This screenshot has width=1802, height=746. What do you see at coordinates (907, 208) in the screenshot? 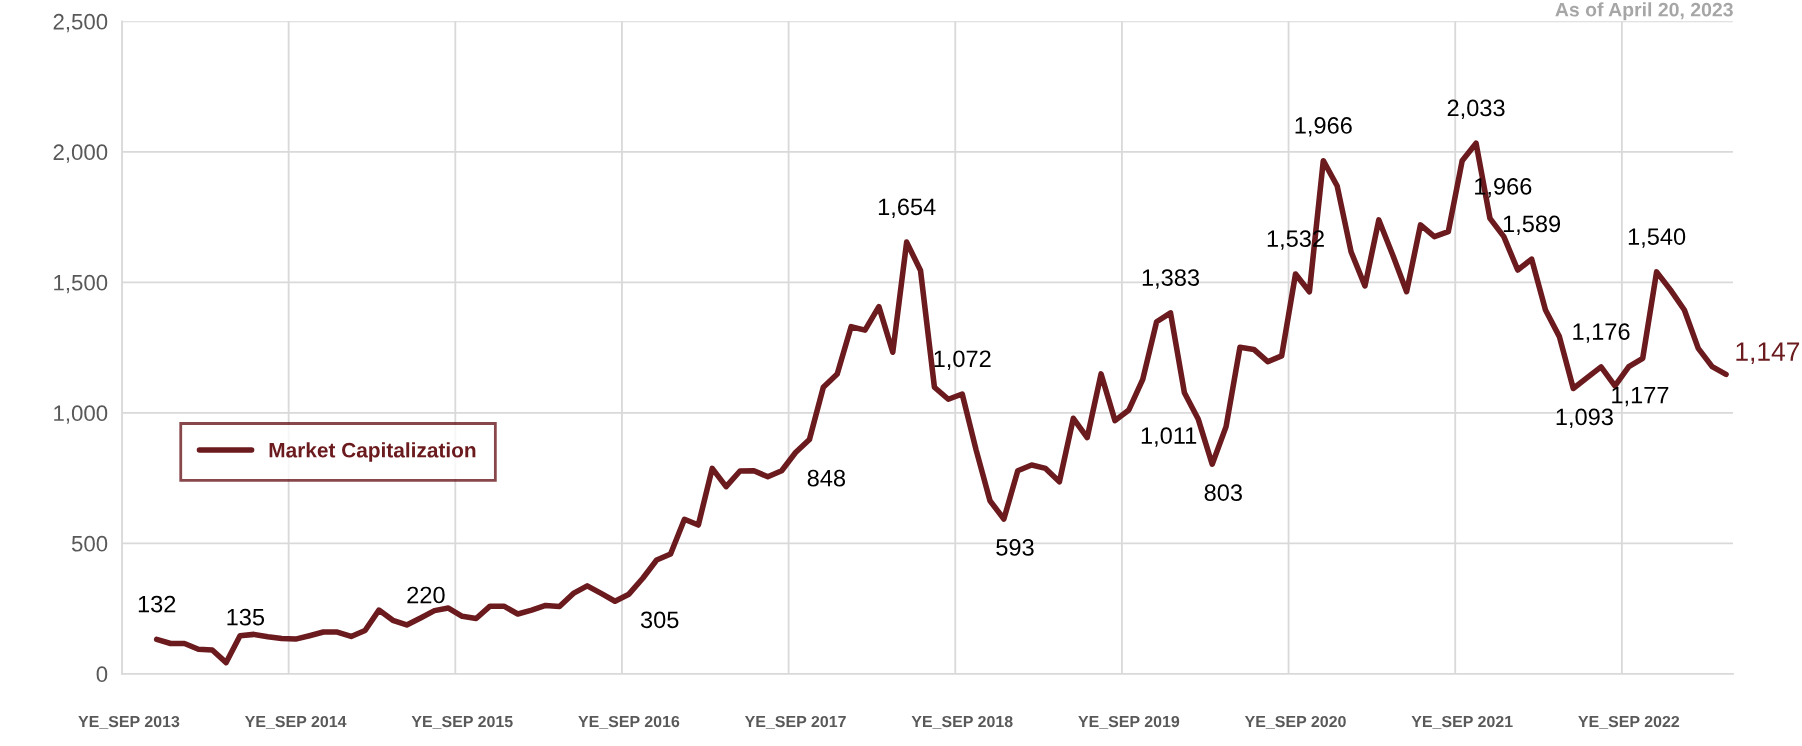
I see `data-label: 1,654` at bounding box center [907, 208].